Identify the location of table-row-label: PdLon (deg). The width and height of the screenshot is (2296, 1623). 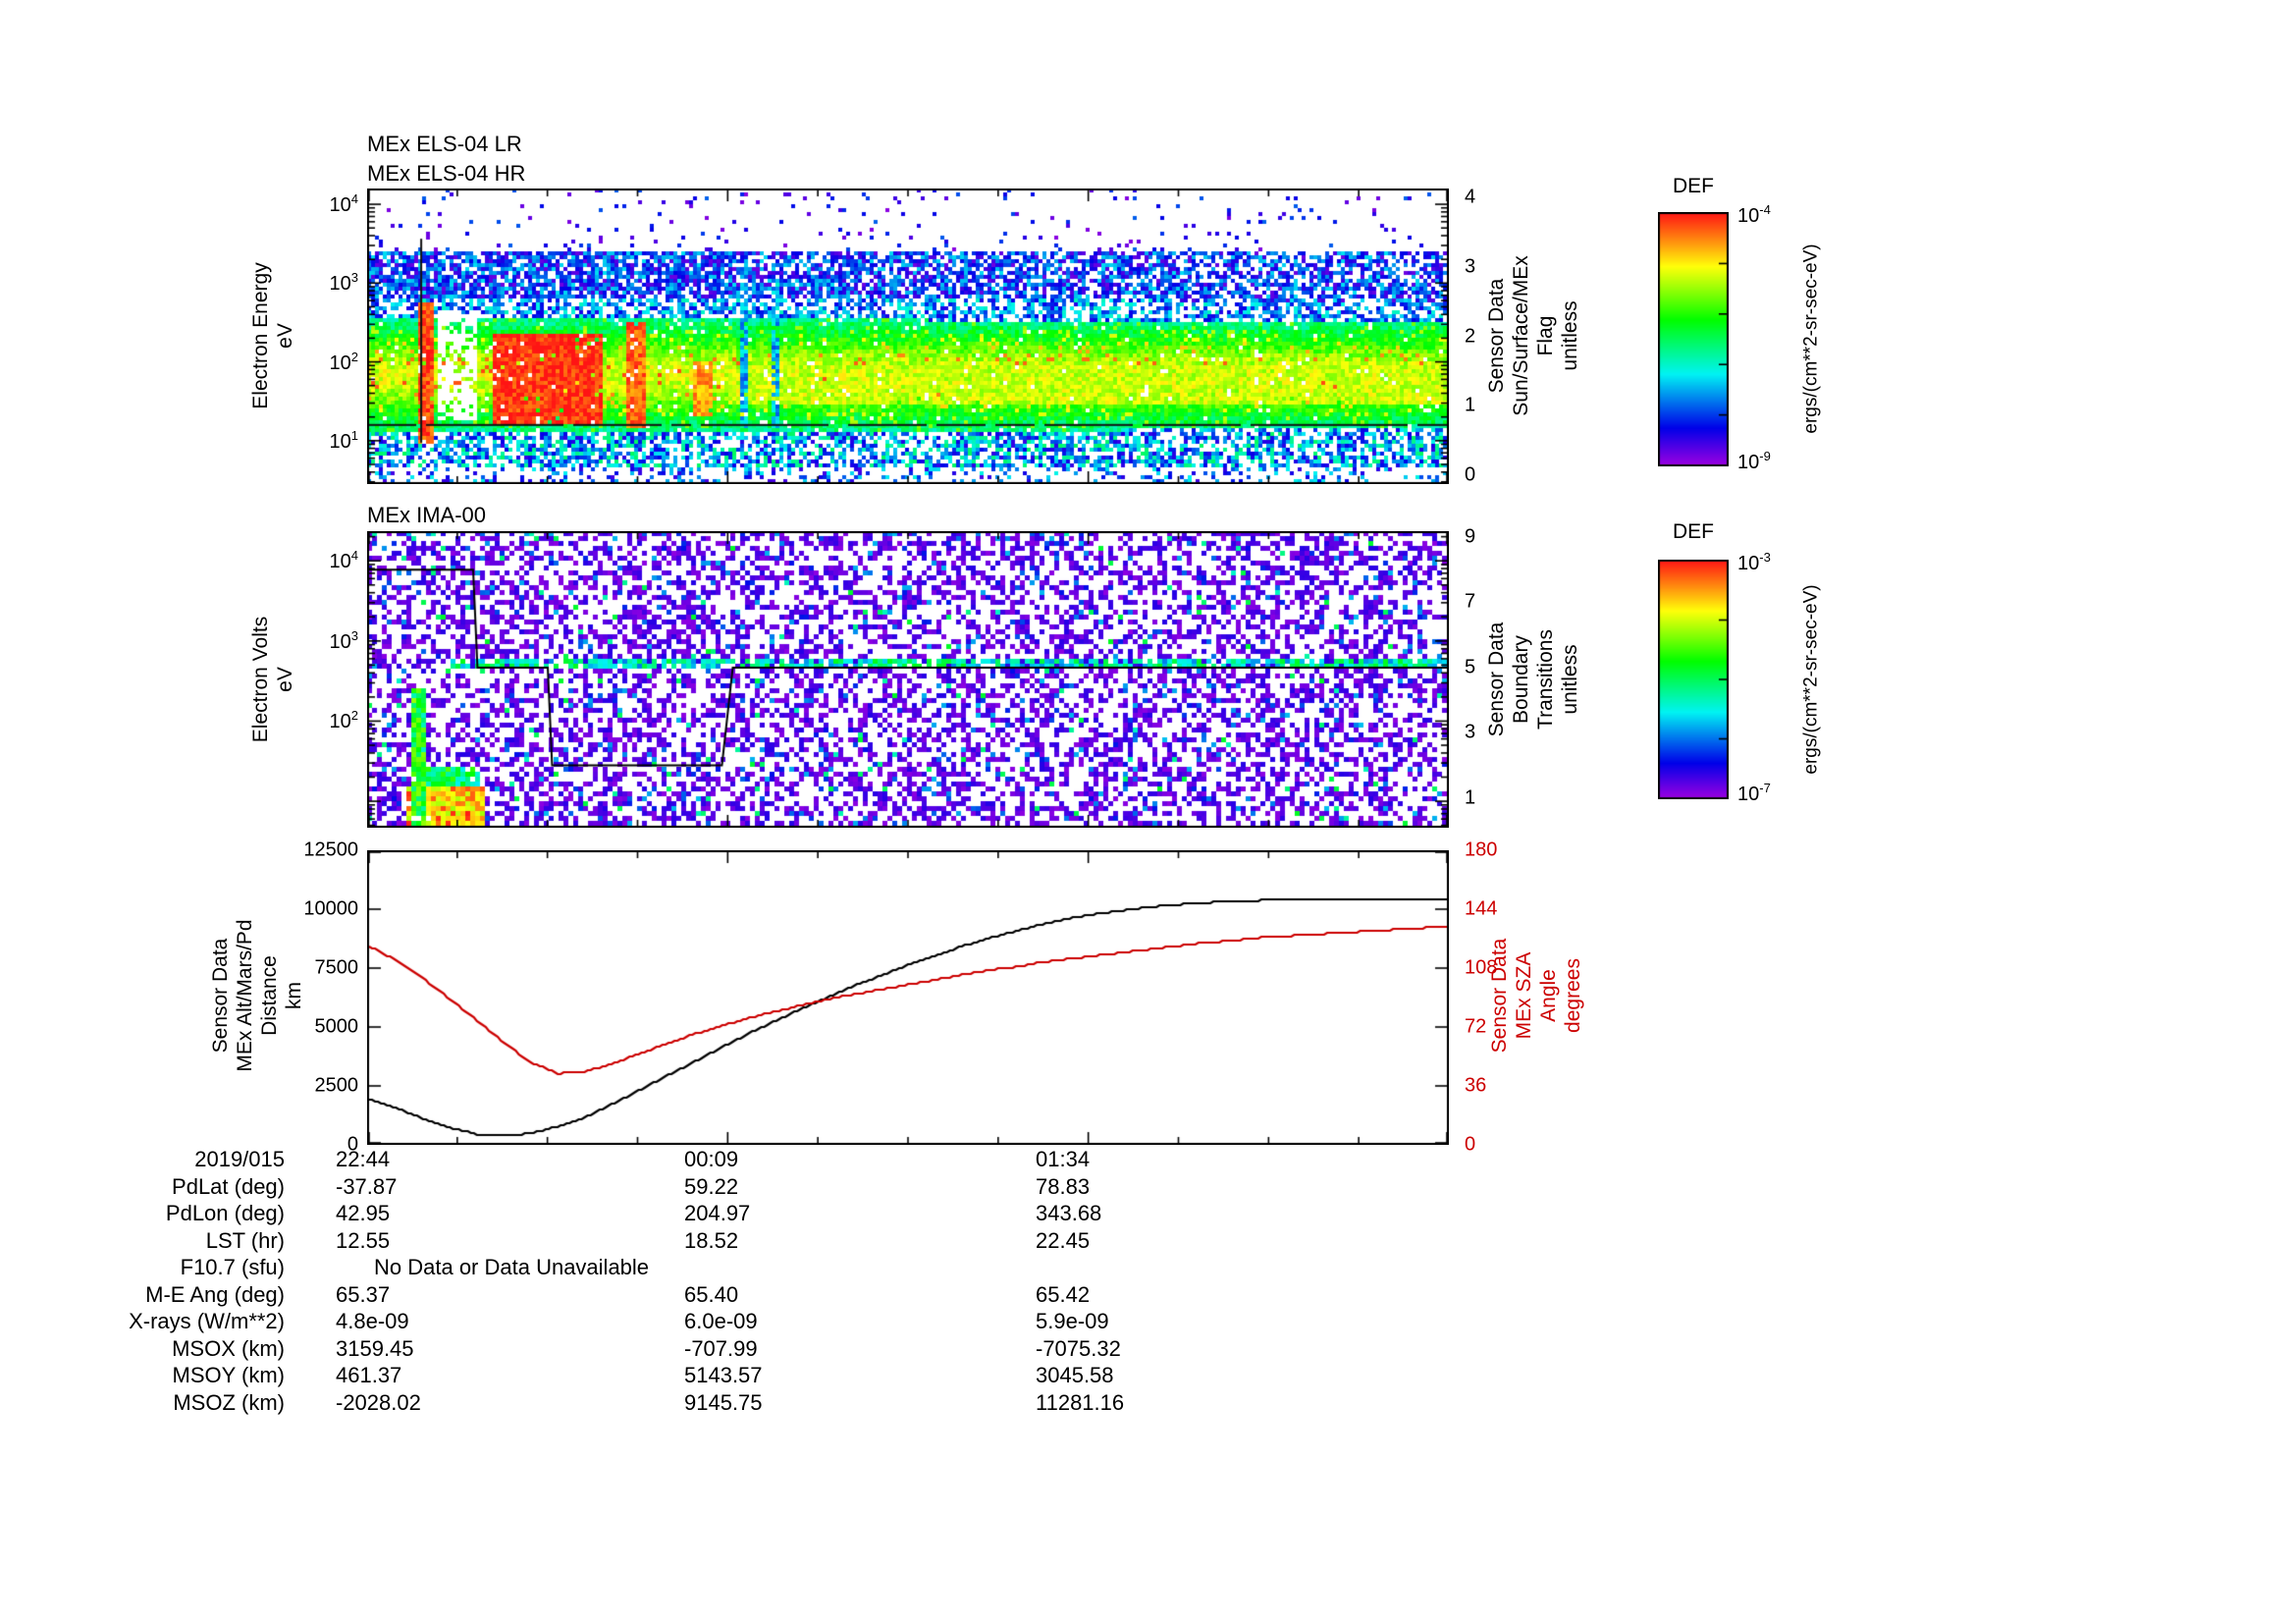
(225, 1213).